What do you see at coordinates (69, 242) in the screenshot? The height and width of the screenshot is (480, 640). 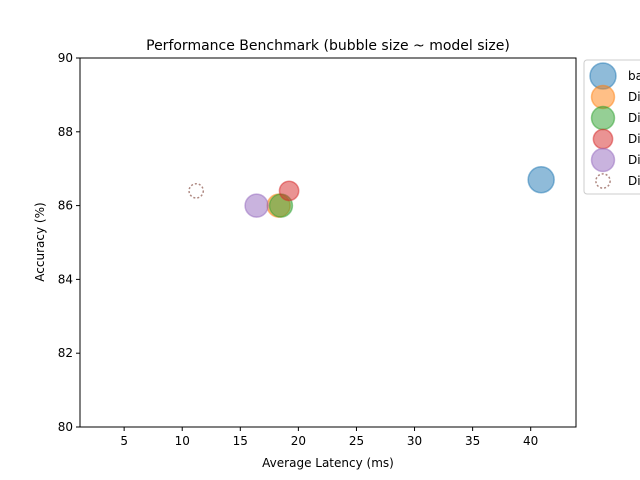 I see `y-axis-ticks: 80 82 84 86 88 90` at bounding box center [69, 242].